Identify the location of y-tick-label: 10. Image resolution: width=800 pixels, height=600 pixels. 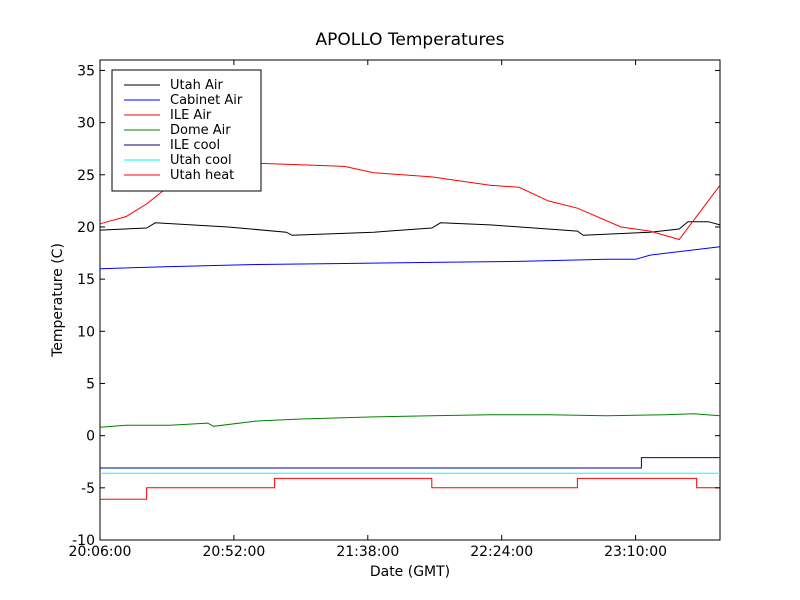
(86, 332).